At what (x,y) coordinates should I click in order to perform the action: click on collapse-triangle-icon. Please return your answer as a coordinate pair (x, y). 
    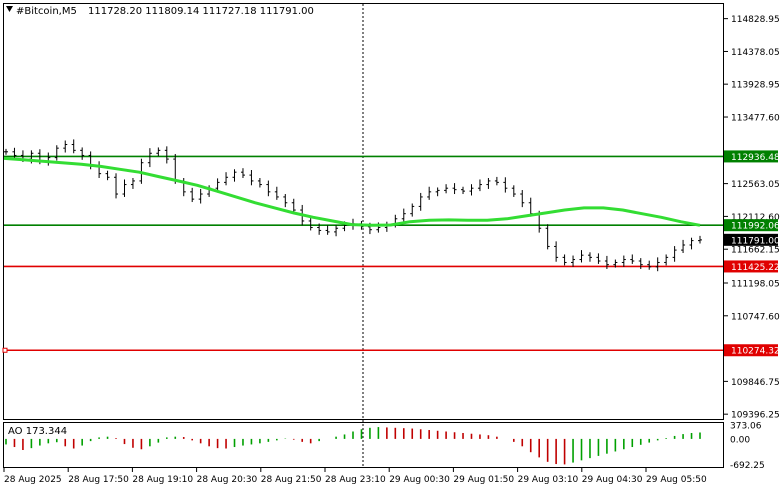
    Looking at the image, I should click on (9, 9).